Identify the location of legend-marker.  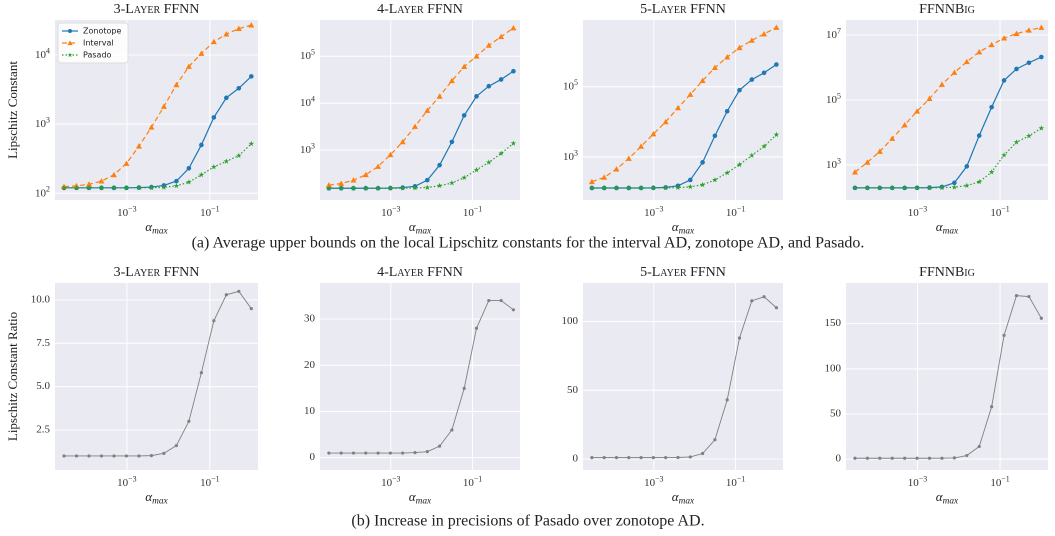
(70, 31).